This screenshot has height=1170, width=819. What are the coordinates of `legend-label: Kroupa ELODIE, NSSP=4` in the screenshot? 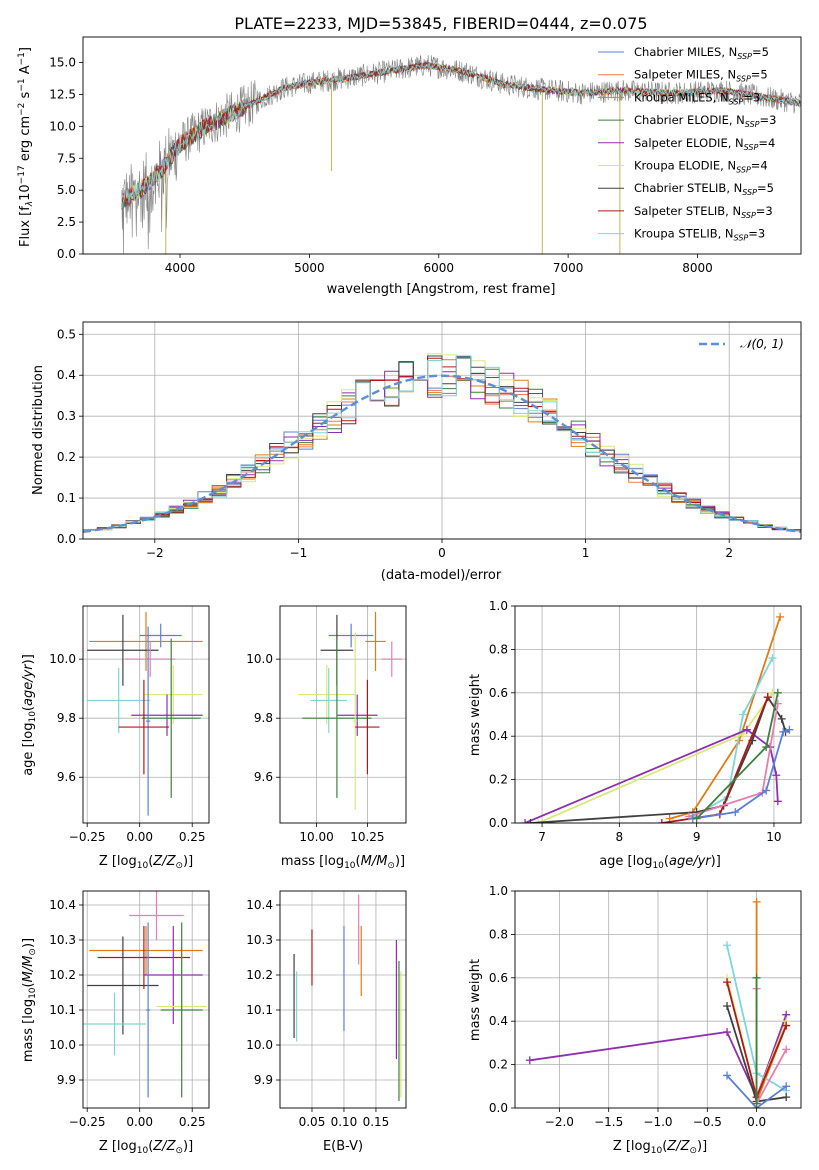 It's located at (701, 167).